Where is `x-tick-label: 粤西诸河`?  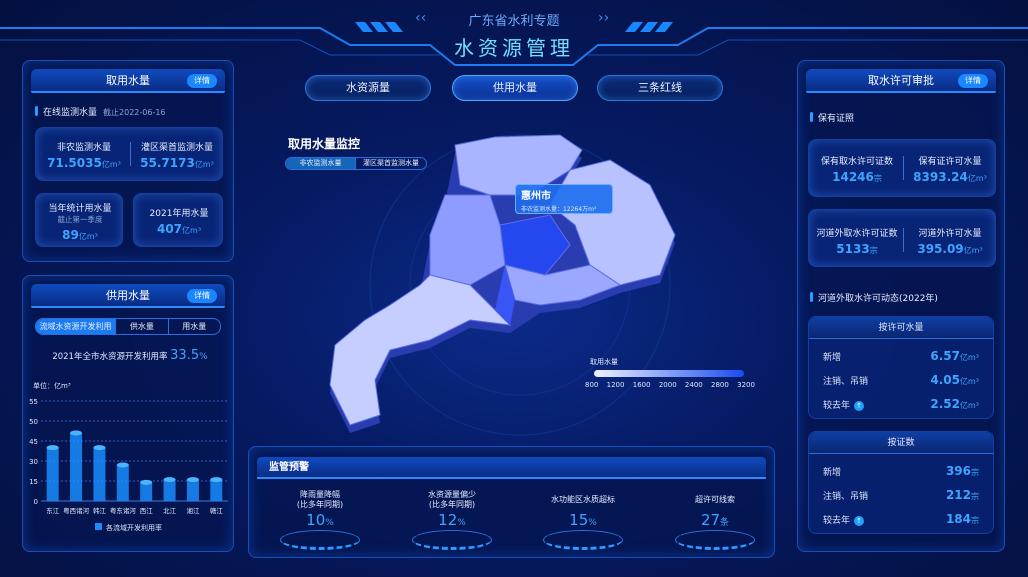 x-tick-label: 粤西诸河 is located at coordinates (76, 510).